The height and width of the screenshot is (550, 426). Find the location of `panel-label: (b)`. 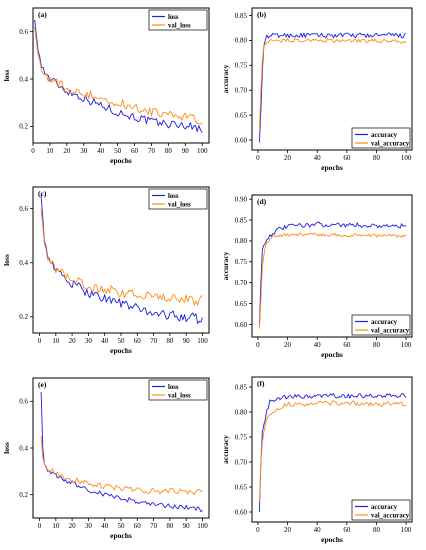

panel-label: (b) is located at coordinates (262, 14).